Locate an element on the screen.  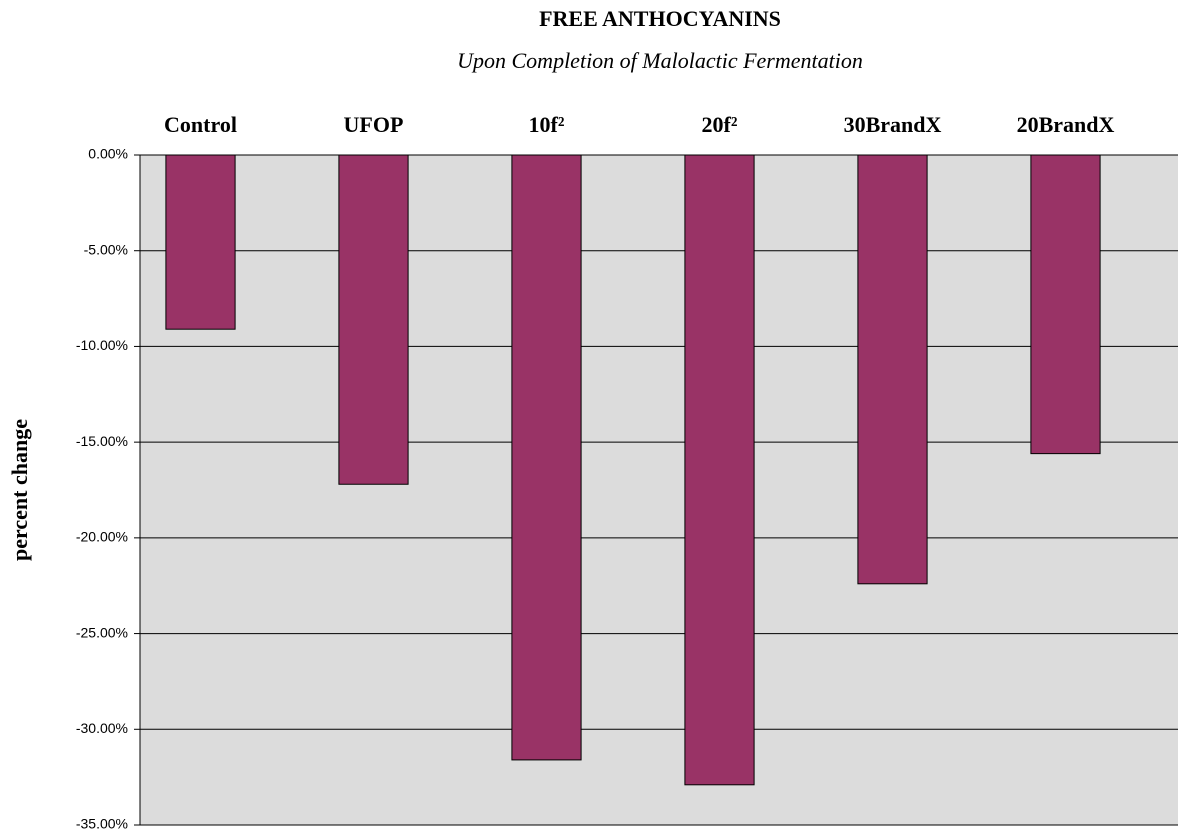
category-label: 20f² is located at coordinates (720, 124).